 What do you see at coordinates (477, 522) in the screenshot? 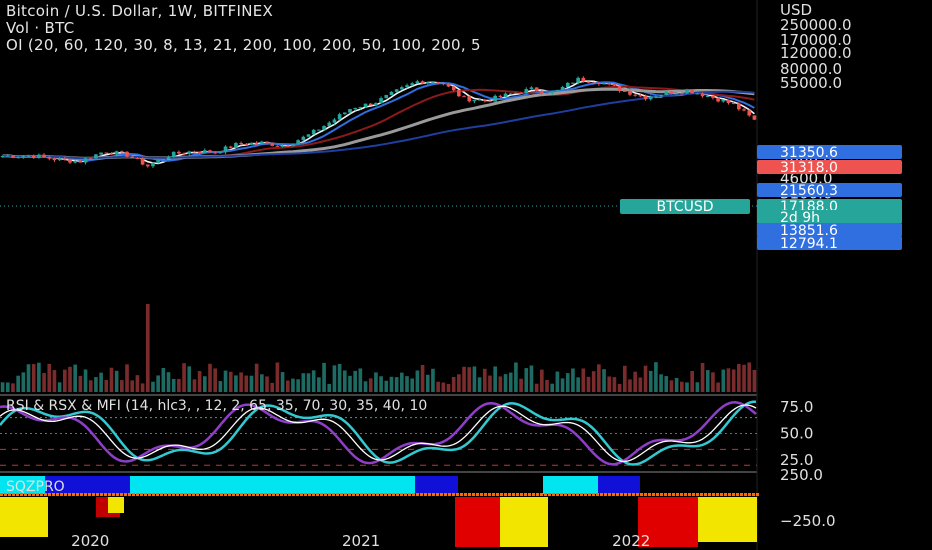
I see `squeeze-histogram` at bounding box center [477, 522].